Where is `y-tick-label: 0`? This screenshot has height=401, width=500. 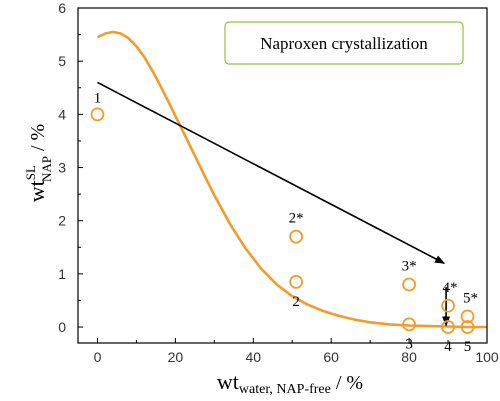 y-tick-label: 0 is located at coordinates (62, 327).